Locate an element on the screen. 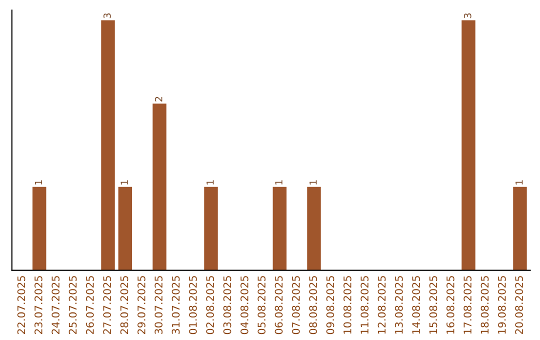 This screenshot has height=340, width=540. x-tick-label: 02.08.2025 is located at coordinates (210, 305).